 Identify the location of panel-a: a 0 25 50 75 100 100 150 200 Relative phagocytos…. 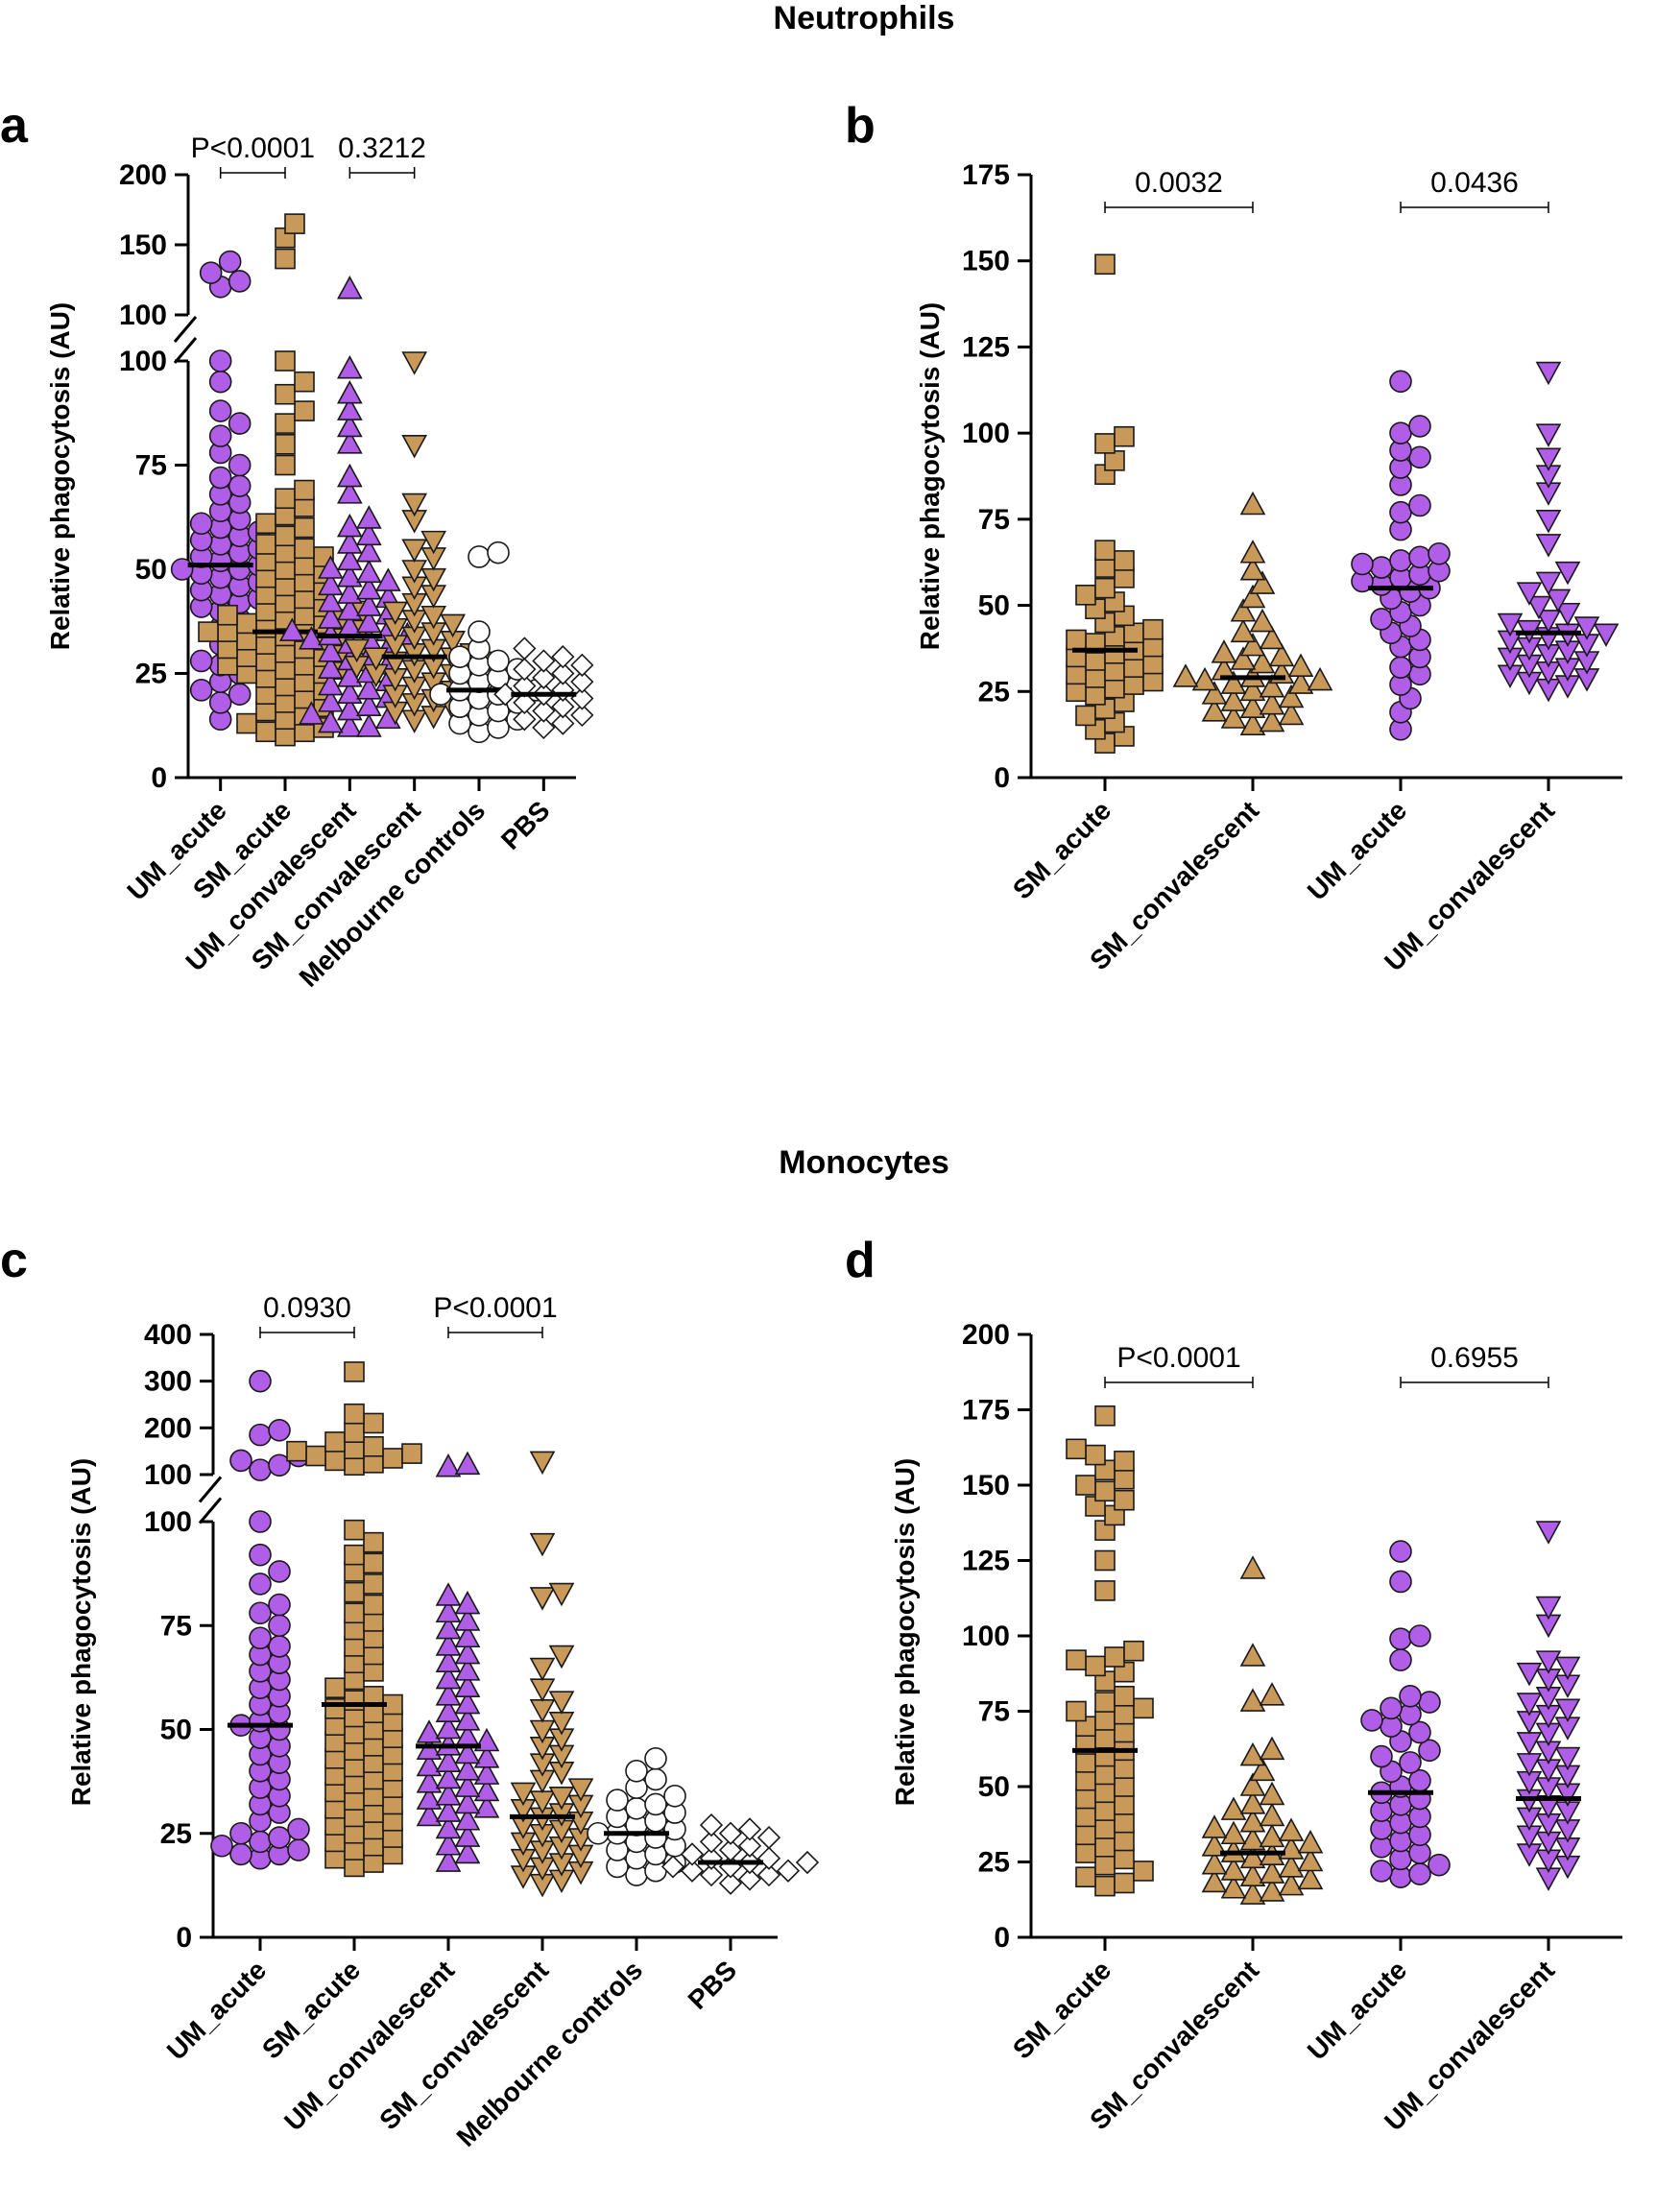
(297, 545).